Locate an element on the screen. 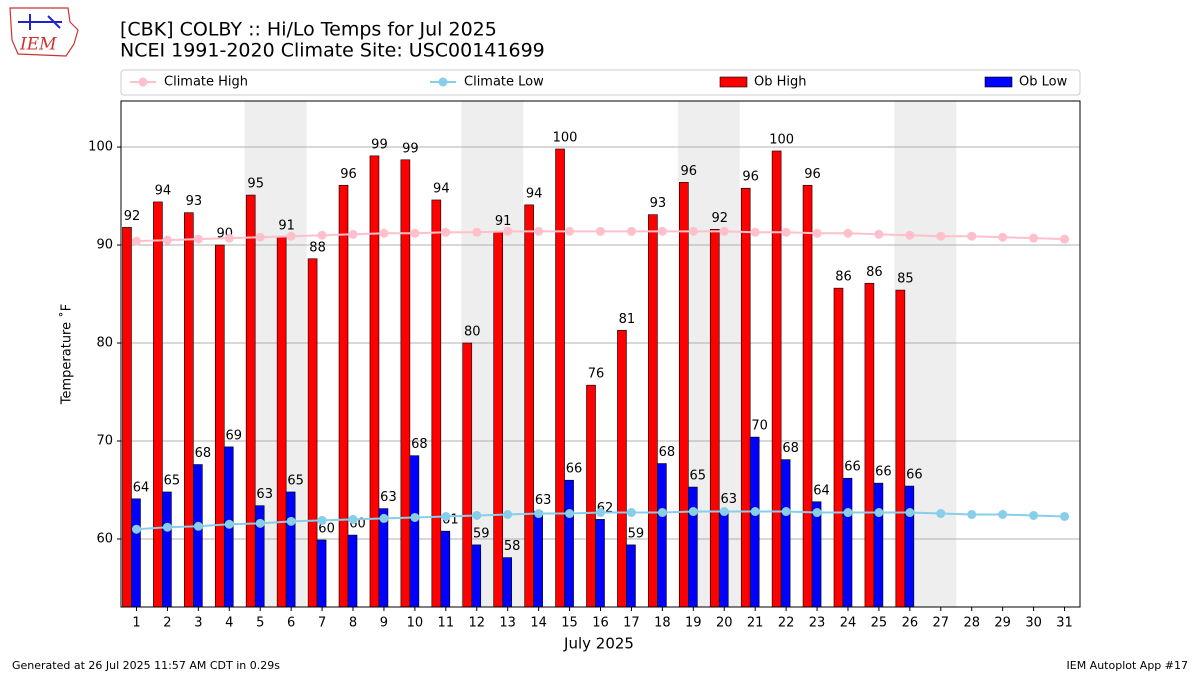  legend-label: Ob High is located at coordinates (780, 82).